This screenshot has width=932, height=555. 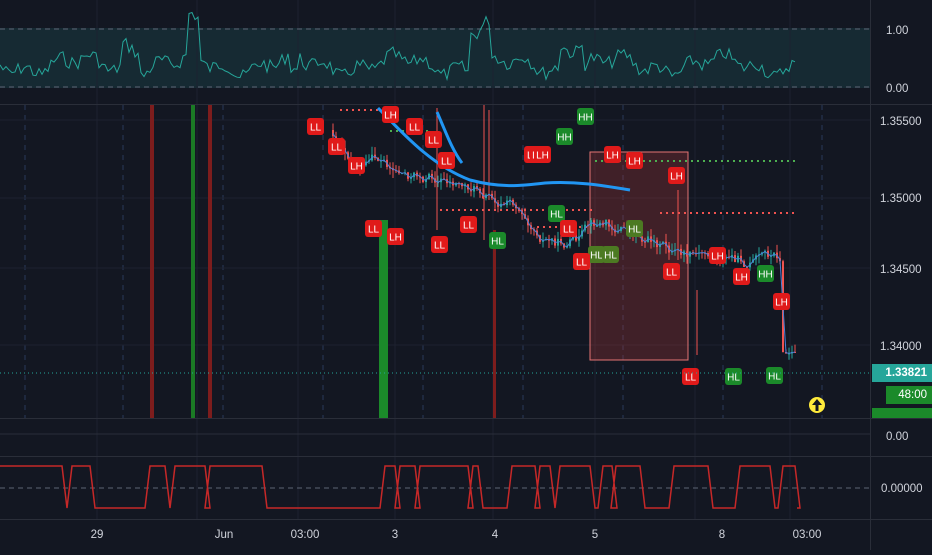 I want to click on oscillator-levels, so click(x=435, y=58).